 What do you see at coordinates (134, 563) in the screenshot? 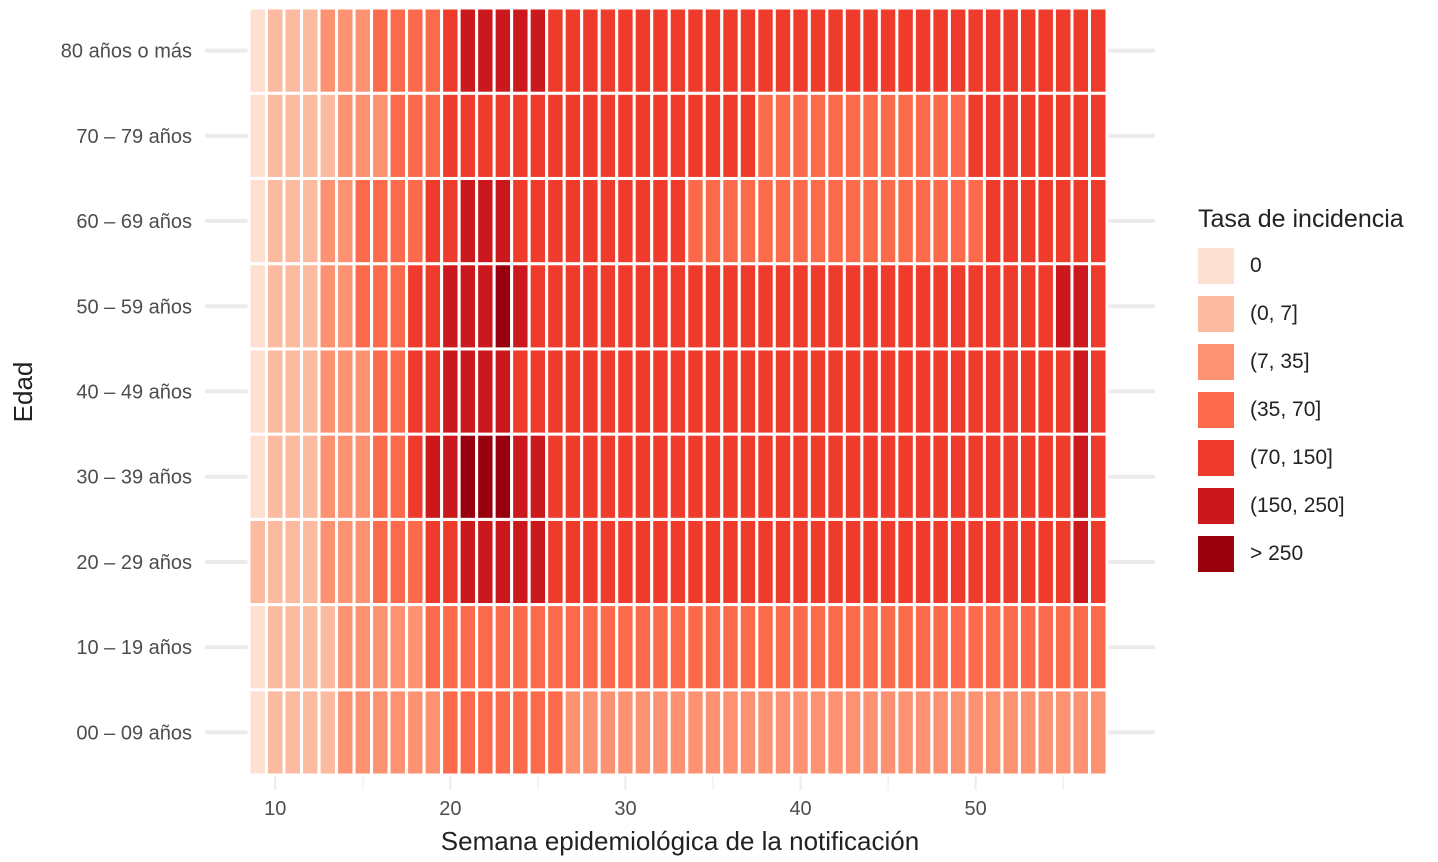
I see `y-tick-label: 20 – 29 años` at bounding box center [134, 563].